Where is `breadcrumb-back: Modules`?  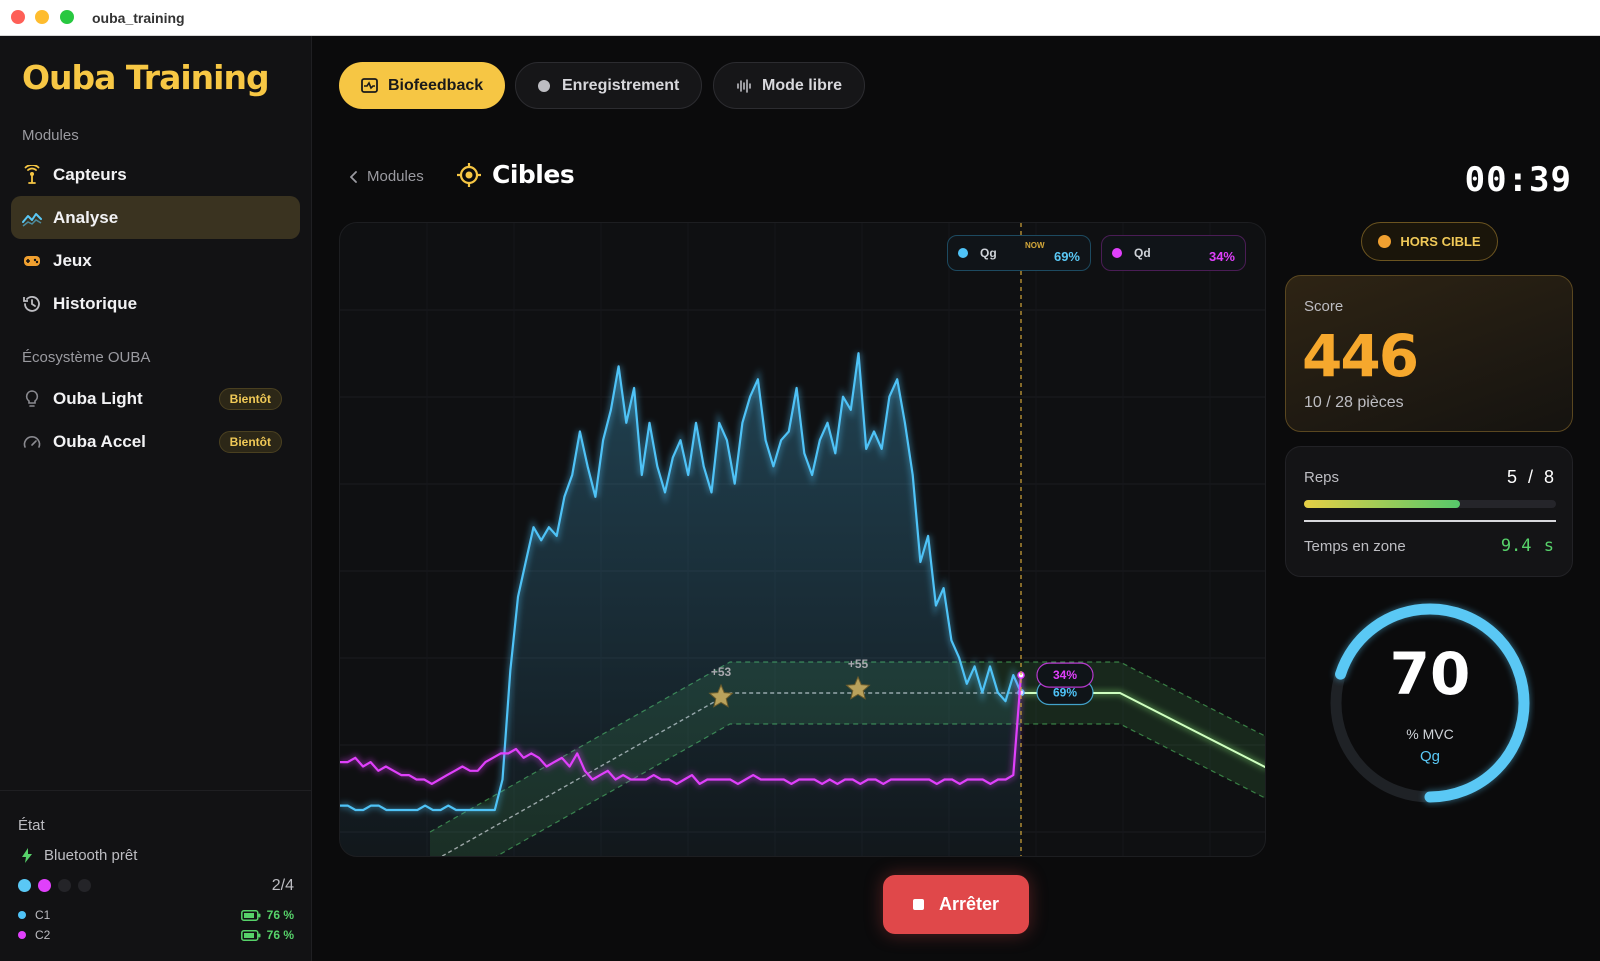
breadcrumb-back: Modules is located at coordinates (387, 176).